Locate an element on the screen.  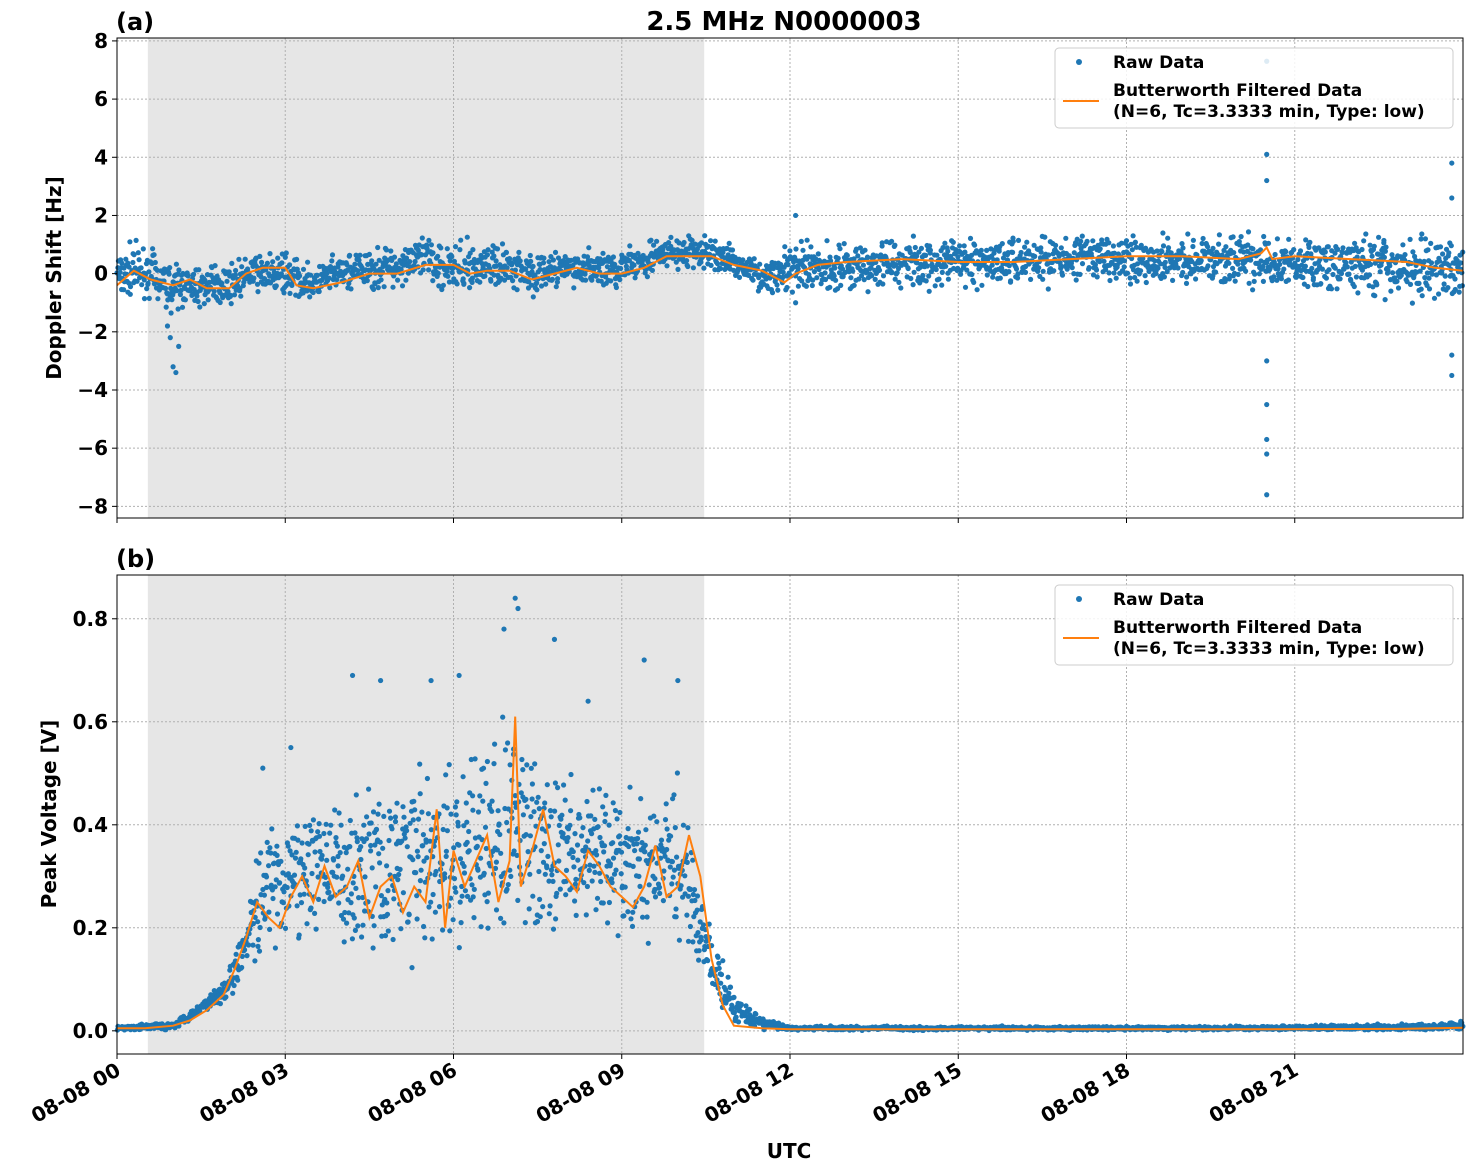
legend-raw-marker is located at coordinates (1079, 62).